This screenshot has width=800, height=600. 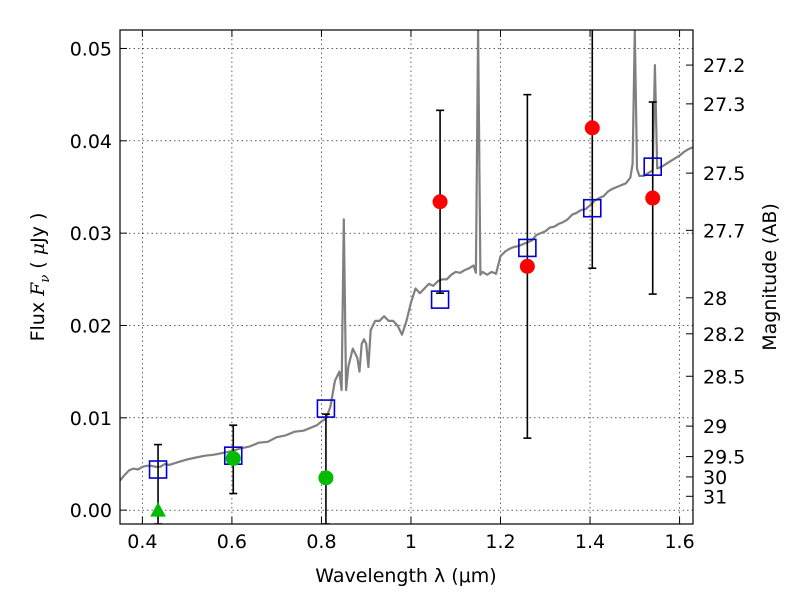 I want to click on x-tick-label: 1.6, so click(x=679, y=542).